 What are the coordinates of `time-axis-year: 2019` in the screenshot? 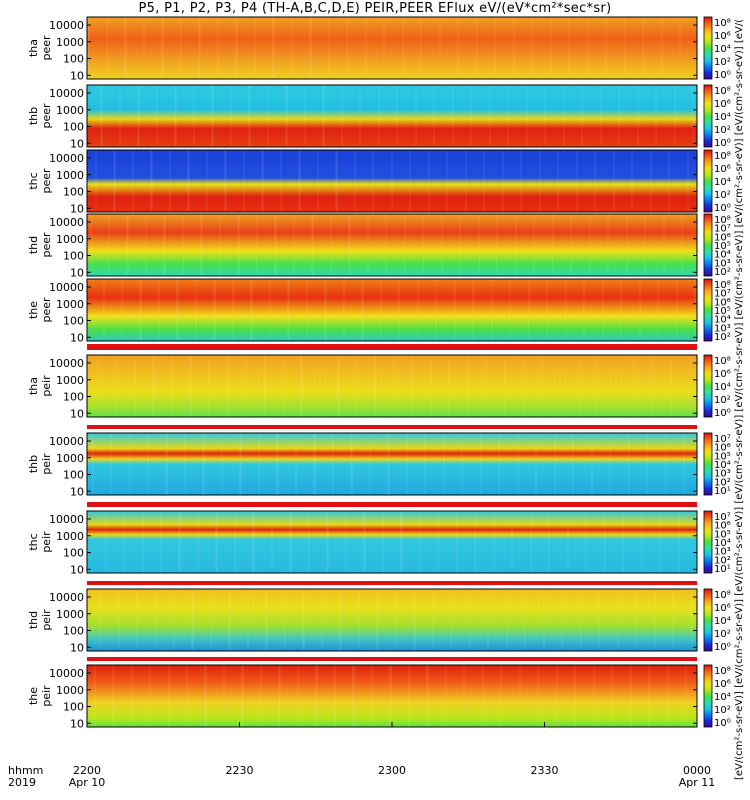 It's located at (22, 782).